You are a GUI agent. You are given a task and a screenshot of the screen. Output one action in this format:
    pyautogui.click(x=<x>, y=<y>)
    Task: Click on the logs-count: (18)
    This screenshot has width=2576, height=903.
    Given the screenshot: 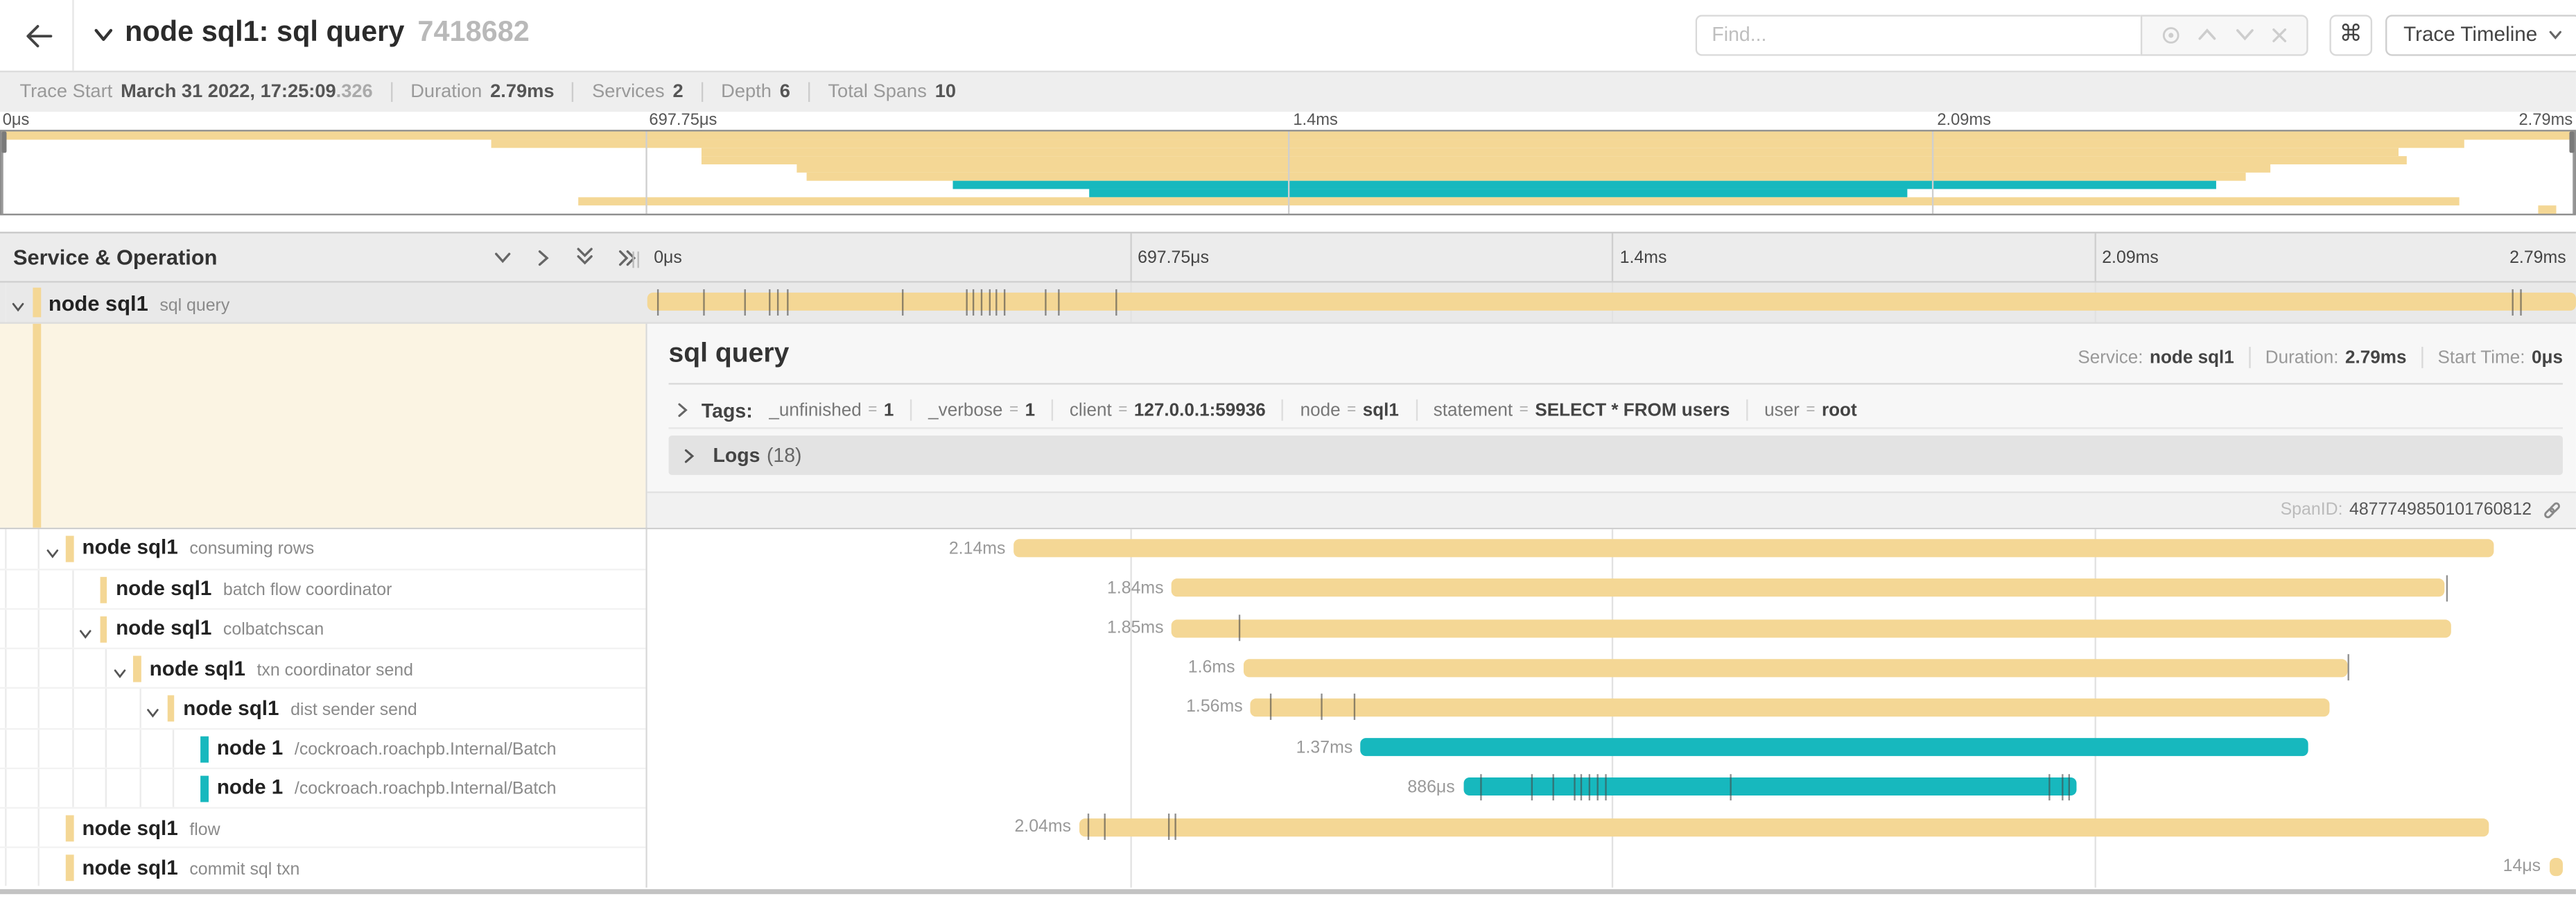 What is the action you would take?
    pyautogui.click(x=784, y=455)
    